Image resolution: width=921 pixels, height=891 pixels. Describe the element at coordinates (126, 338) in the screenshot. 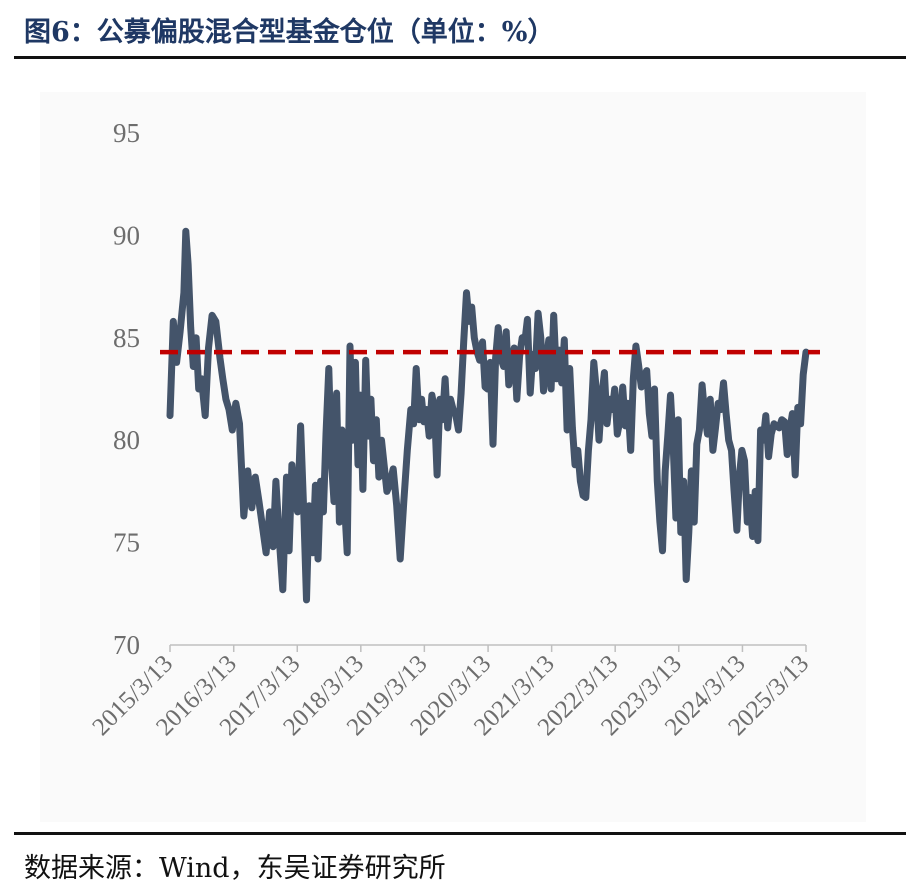

I see `y-tick-label: 85` at that location.